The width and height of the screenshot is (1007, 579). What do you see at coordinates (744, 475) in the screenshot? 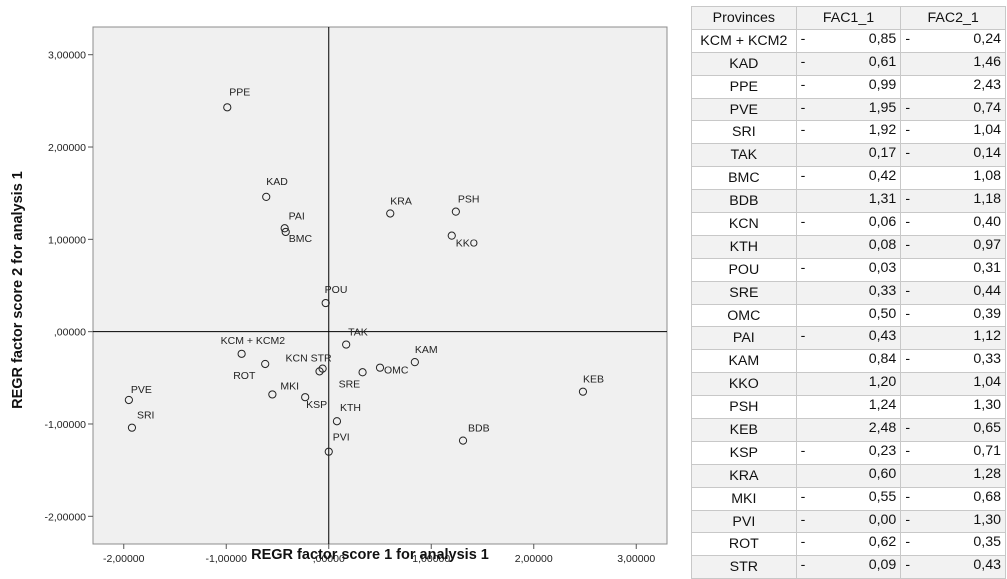
I see `province-cell: KRA` at bounding box center [744, 475].